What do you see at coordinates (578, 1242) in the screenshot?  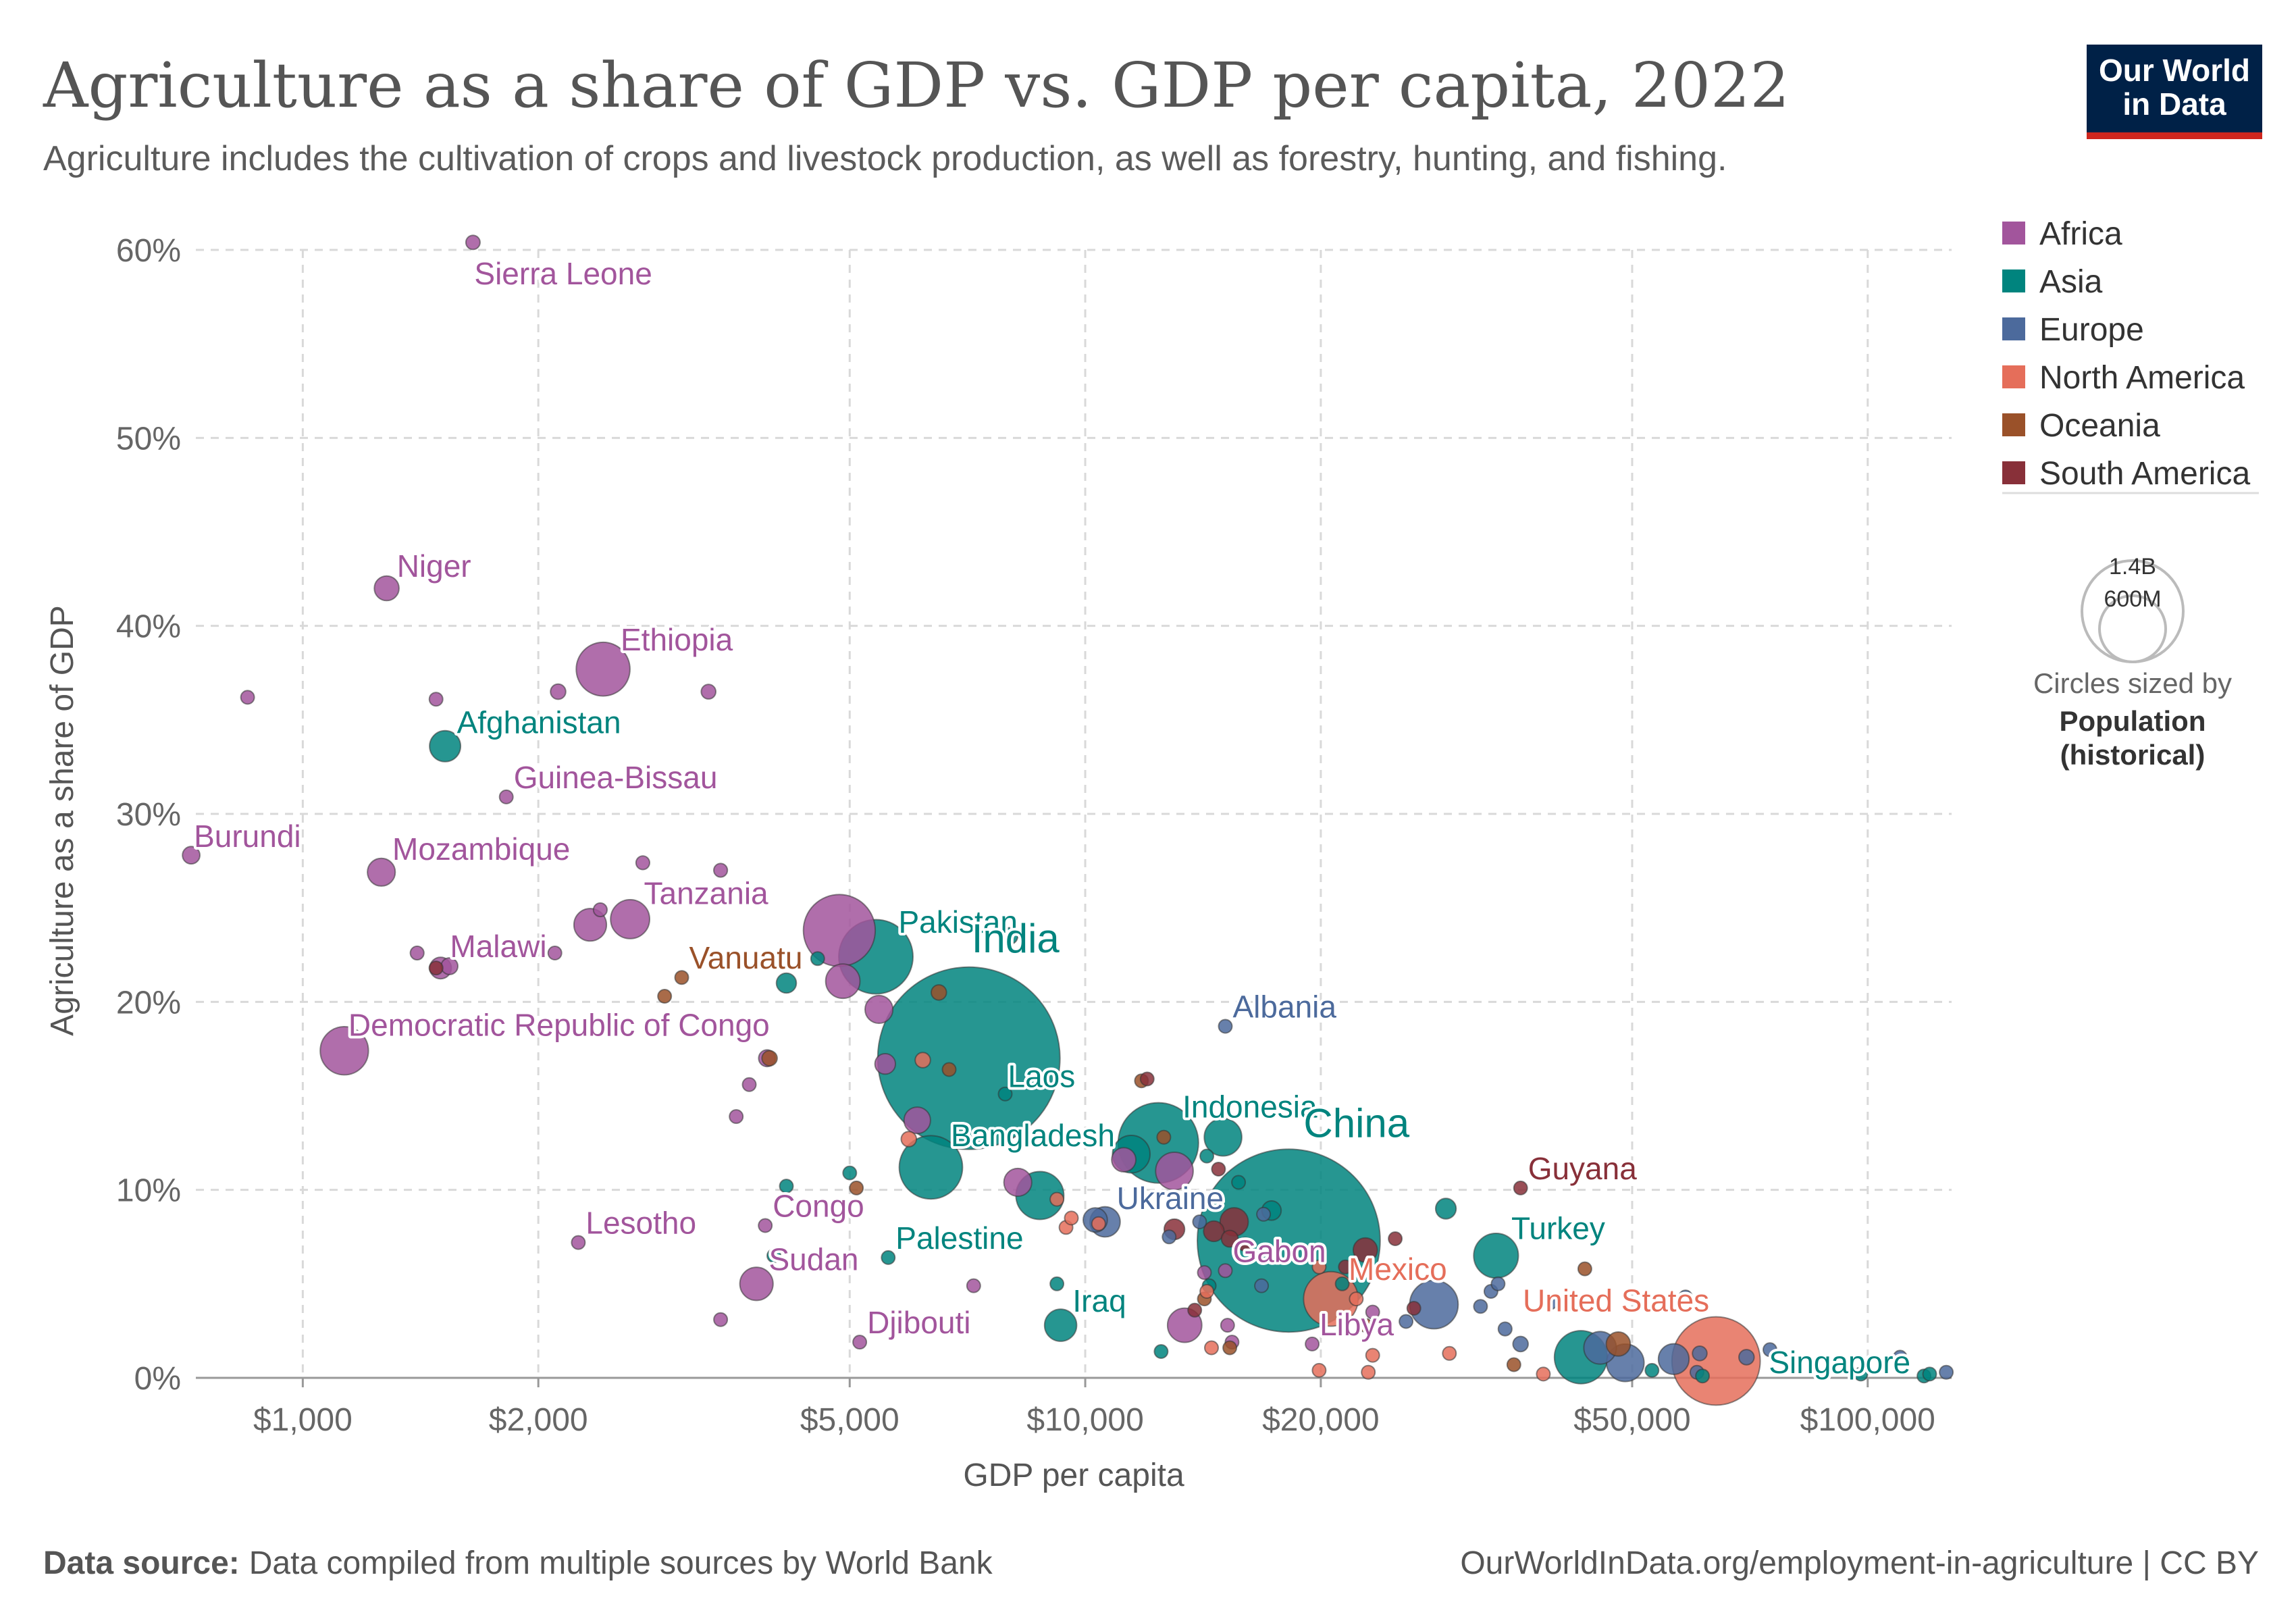 I see `point-lesotho` at bounding box center [578, 1242].